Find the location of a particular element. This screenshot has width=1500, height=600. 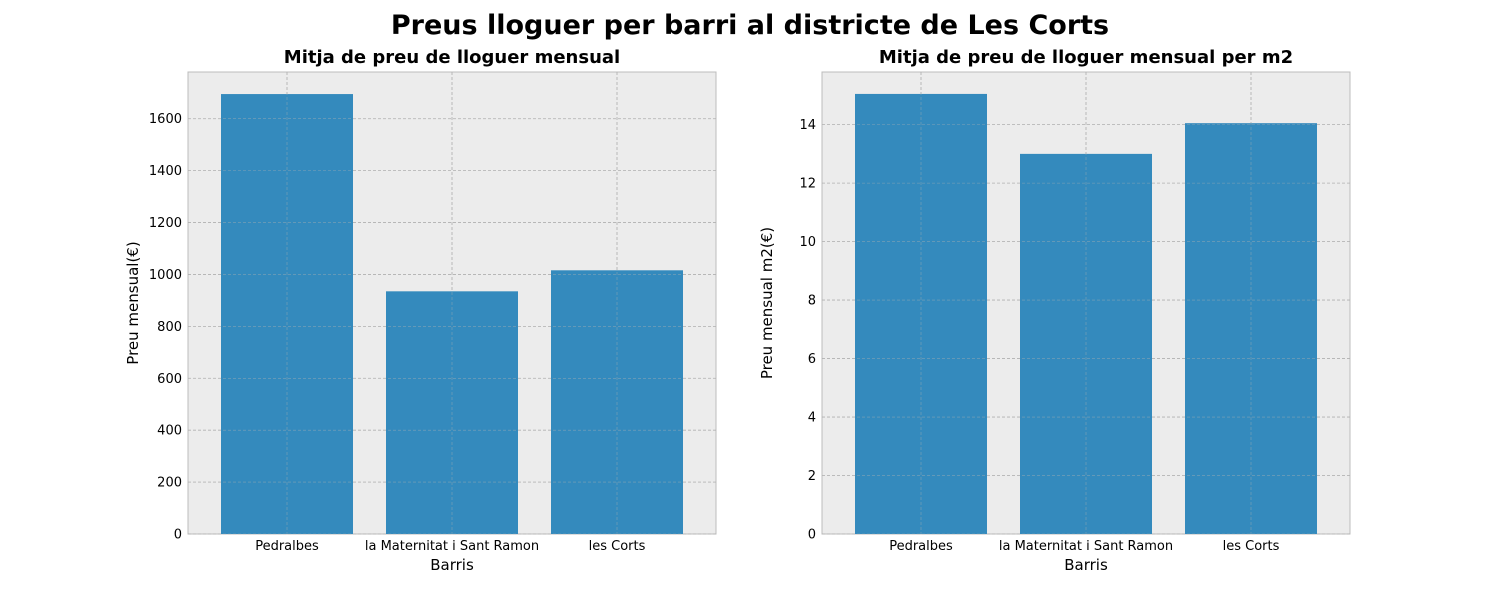

right-chart-y-tick-label: 2 is located at coordinates (812, 476).